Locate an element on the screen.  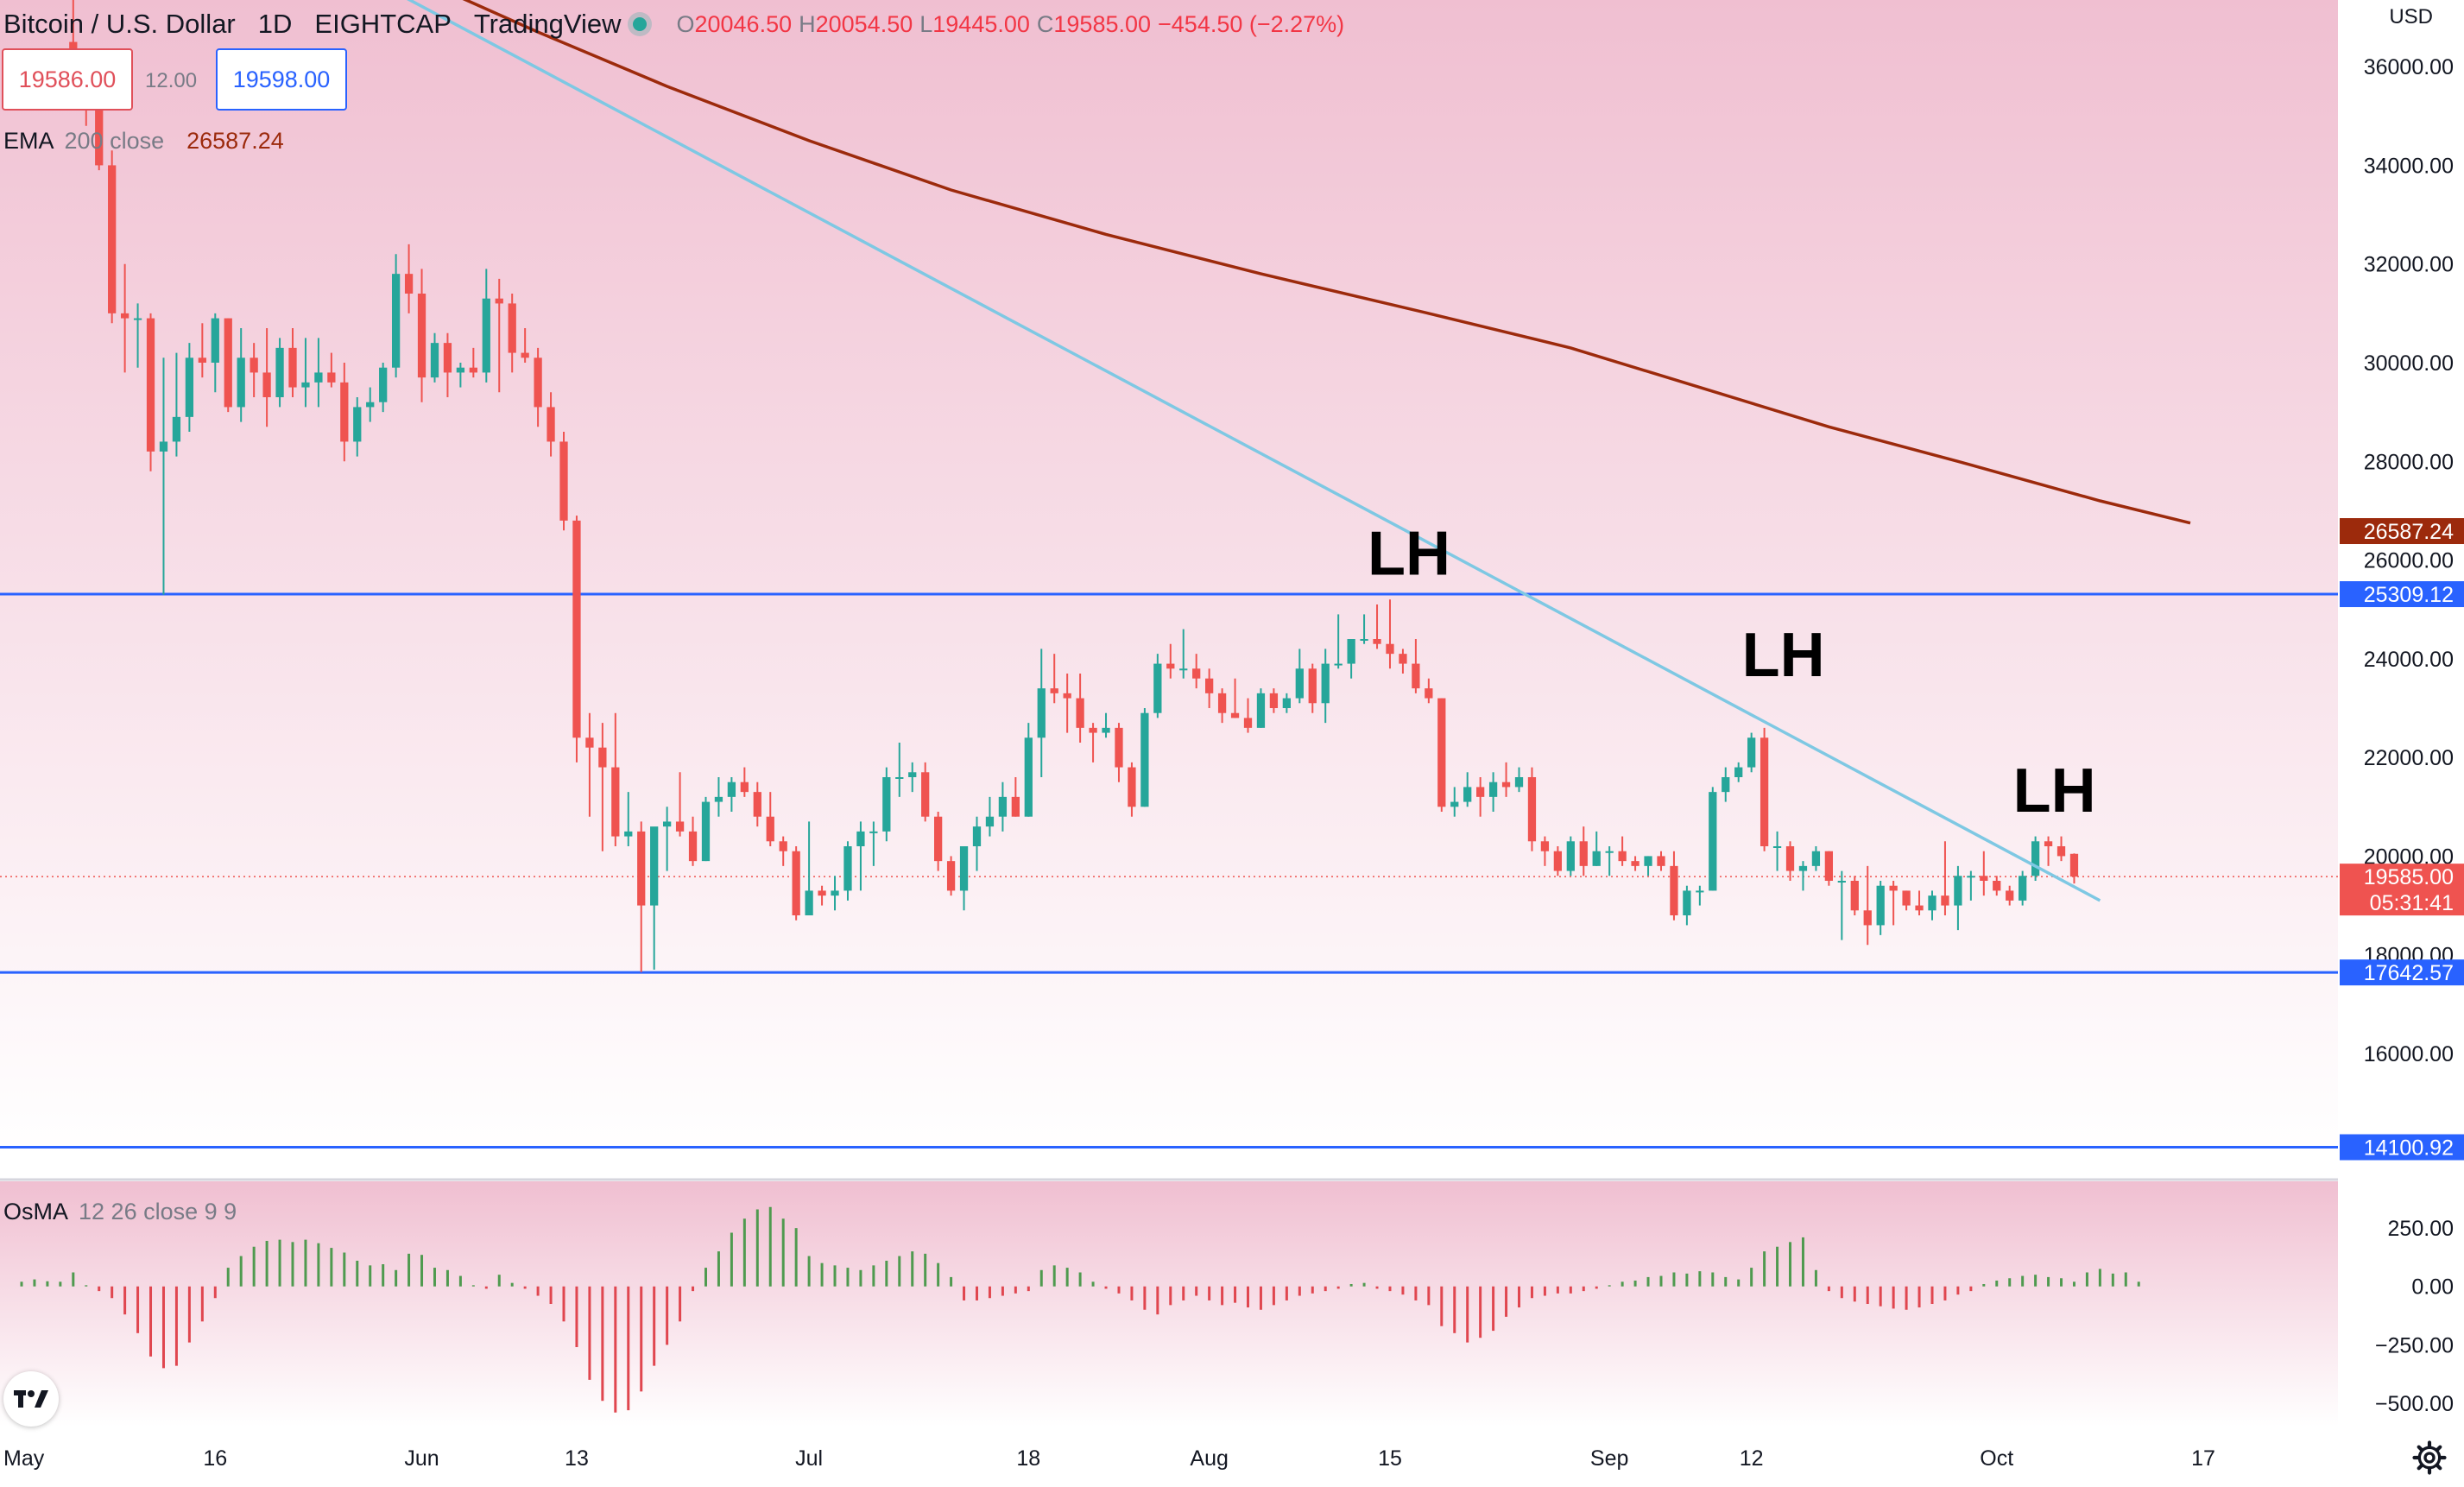
osma-legend: OsMA 12 26 close 9 9 is located at coordinates (120, 1211).